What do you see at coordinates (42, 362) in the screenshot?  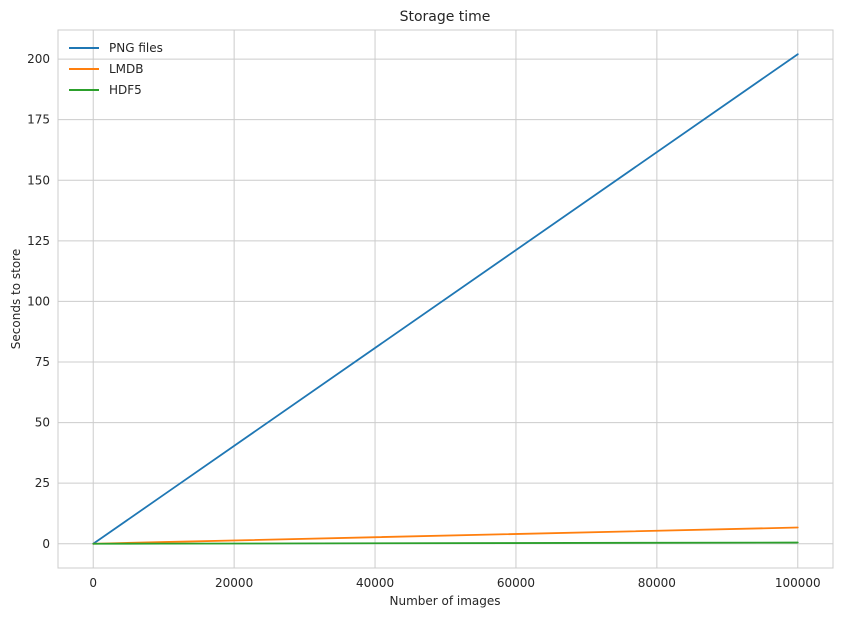 I see `y-tick-label: 75` at bounding box center [42, 362].